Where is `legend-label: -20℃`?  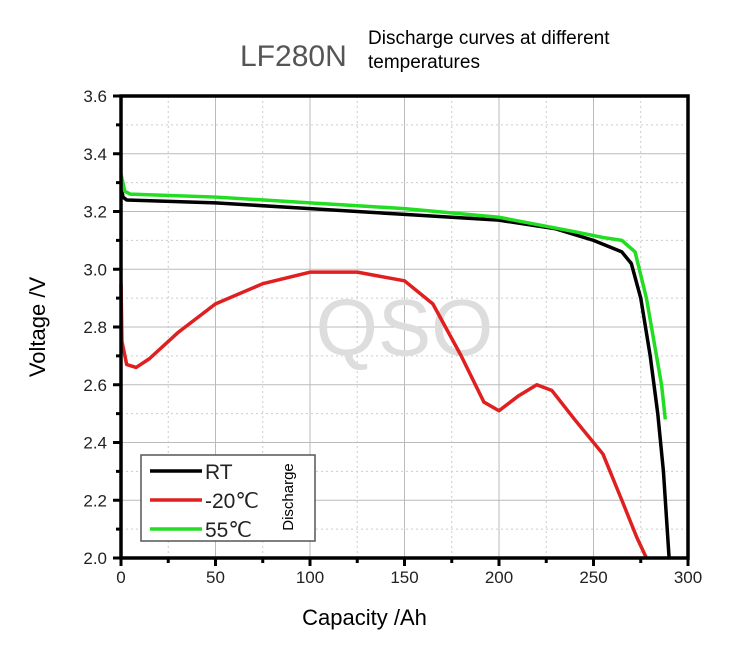 legend-label: -20℃ is located at coordinates (232, 501).